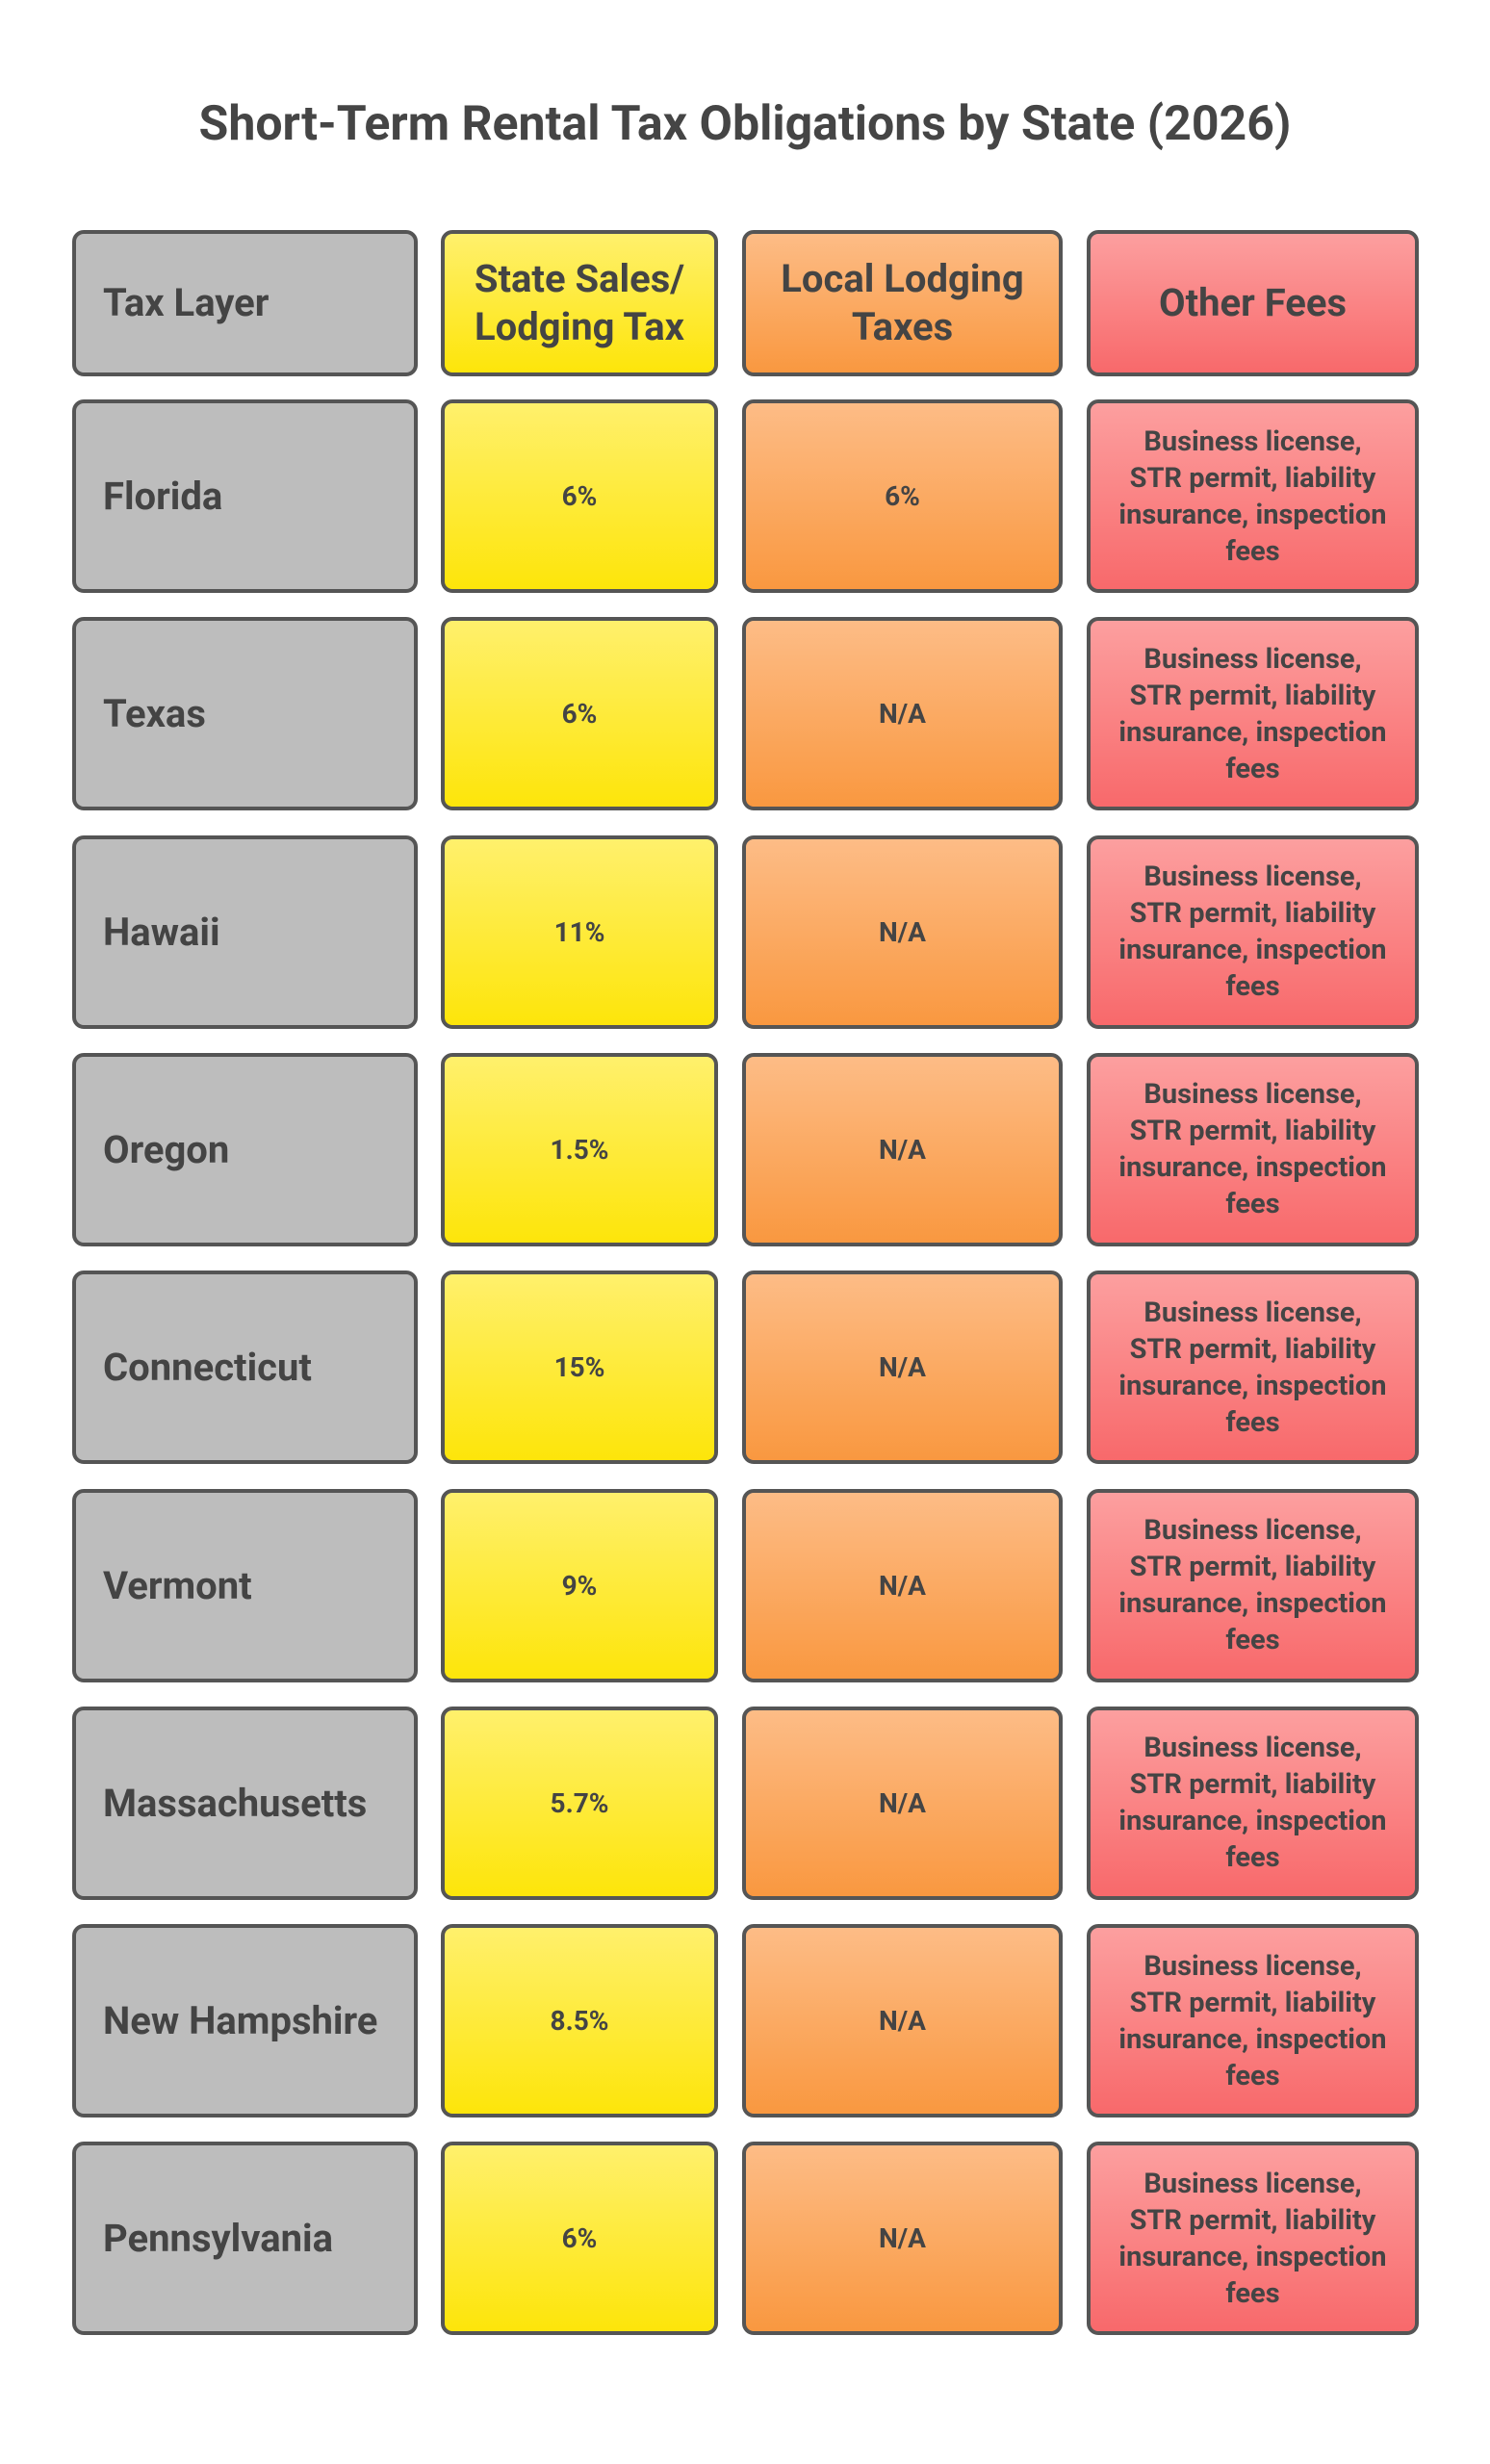 This screenshot has height=2464, width=1490. What do you see at coordinates (245, 1803) in the screenshot?
I see `row-label: Massachusetts` at bounding box center [245, 1803].